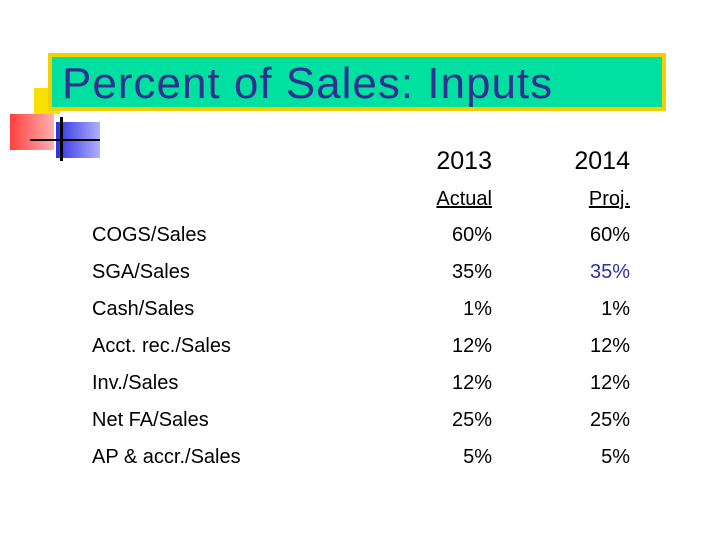 The image size is (720, 540). What do you see at coordinates (357, 346) in the screenshot?
I see `table-row: Acct. rec./Sales 12% 12%` at bounding box center [357, 346].